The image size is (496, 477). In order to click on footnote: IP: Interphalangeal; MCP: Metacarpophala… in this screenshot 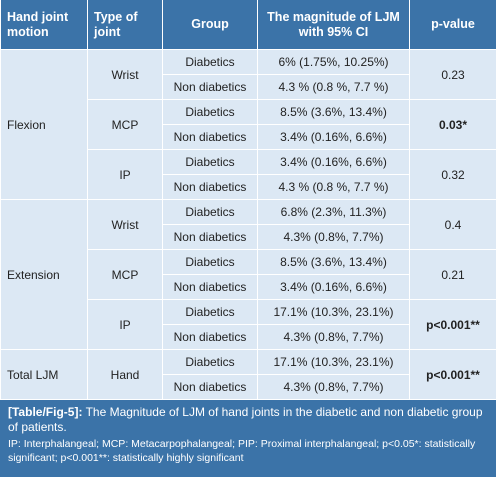, I will do `click(242, 451)`.